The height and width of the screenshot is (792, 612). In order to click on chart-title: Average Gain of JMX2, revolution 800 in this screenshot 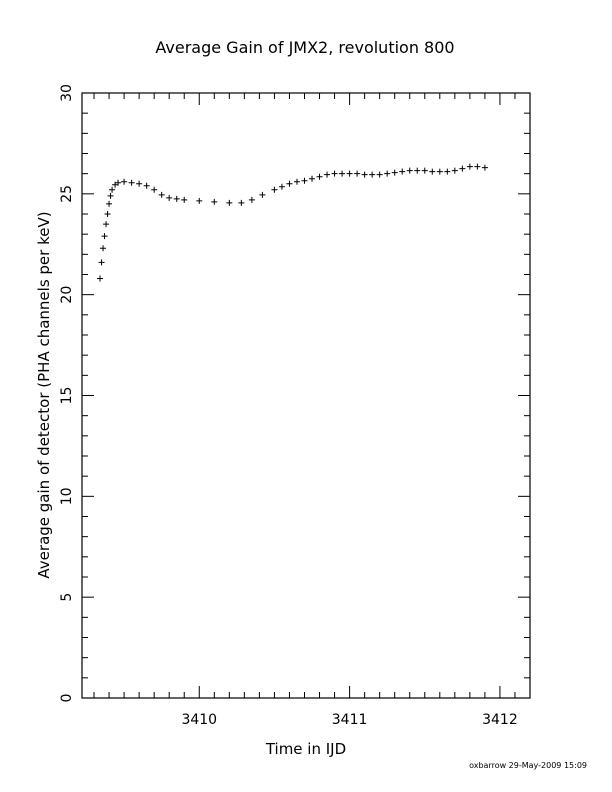, I will do `click(304, 47)`.